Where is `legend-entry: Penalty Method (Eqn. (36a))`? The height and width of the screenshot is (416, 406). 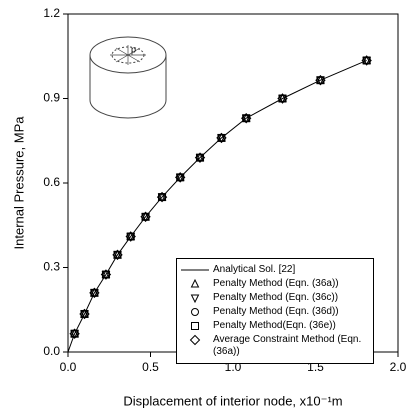 legend-entry: Penalty Method (Eqn. (36a)) is located at coordinates (275, 284).